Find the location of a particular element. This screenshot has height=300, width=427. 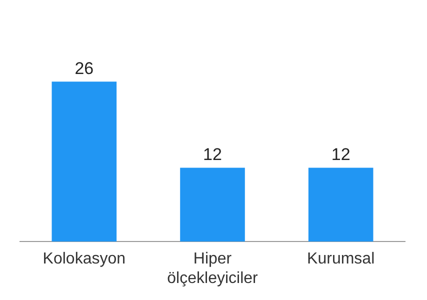

x-tick-label: Kolokasyon is located at coordinates (84, 259).